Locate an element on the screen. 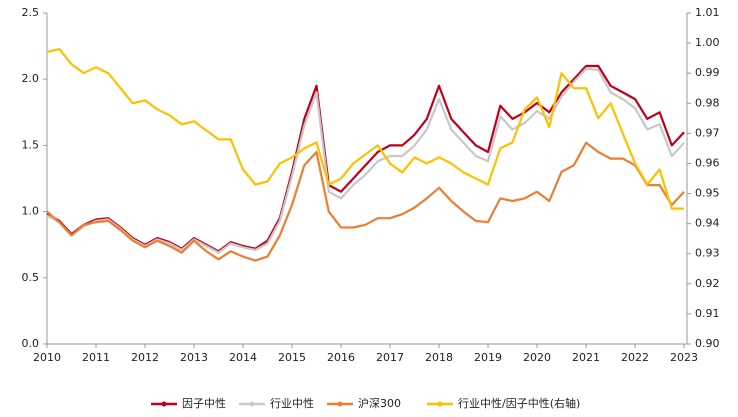  x-tick-label: 2016 is located at coordinates (341, 357).